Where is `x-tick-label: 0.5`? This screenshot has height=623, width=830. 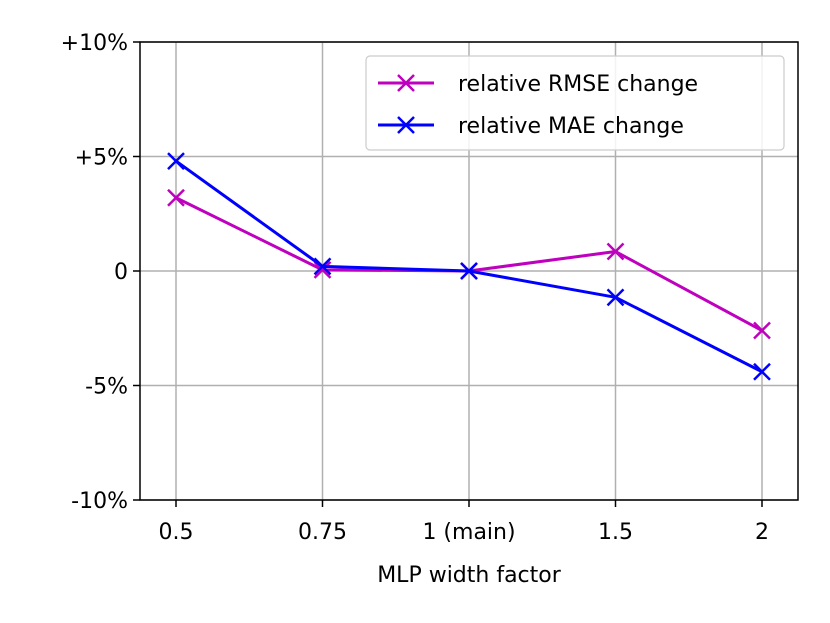 x-tick-label: 0.5 is located at coordinates (176, 532).